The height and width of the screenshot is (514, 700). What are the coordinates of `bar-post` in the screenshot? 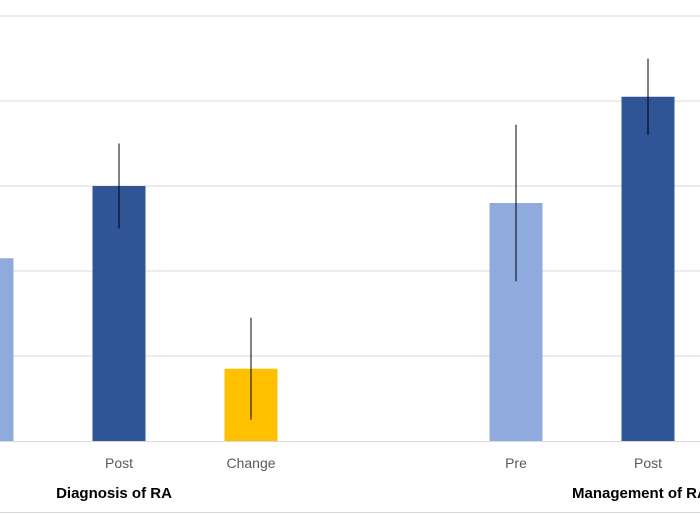 It's located at (648, 268).